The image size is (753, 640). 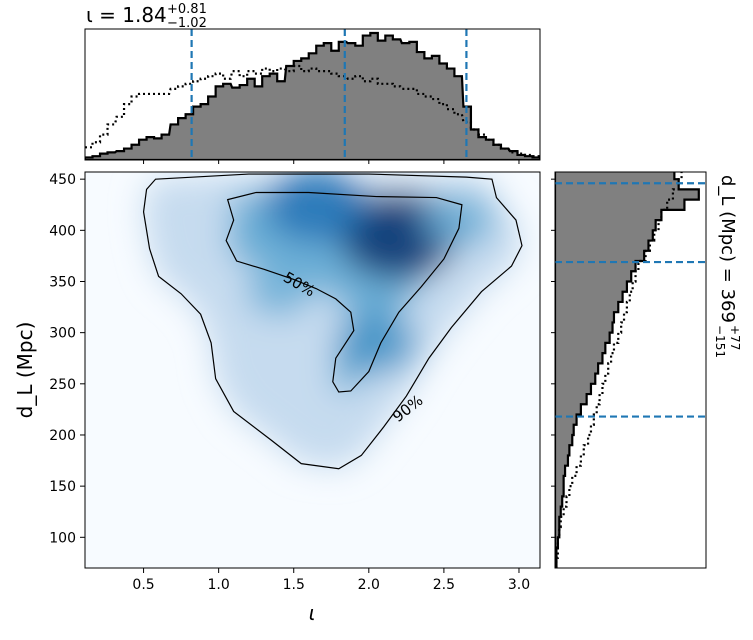 What do you see at coordinates (735, 337) in the screenshot?
I see `right-label-sup: +77` at bounding box center [735, 337].